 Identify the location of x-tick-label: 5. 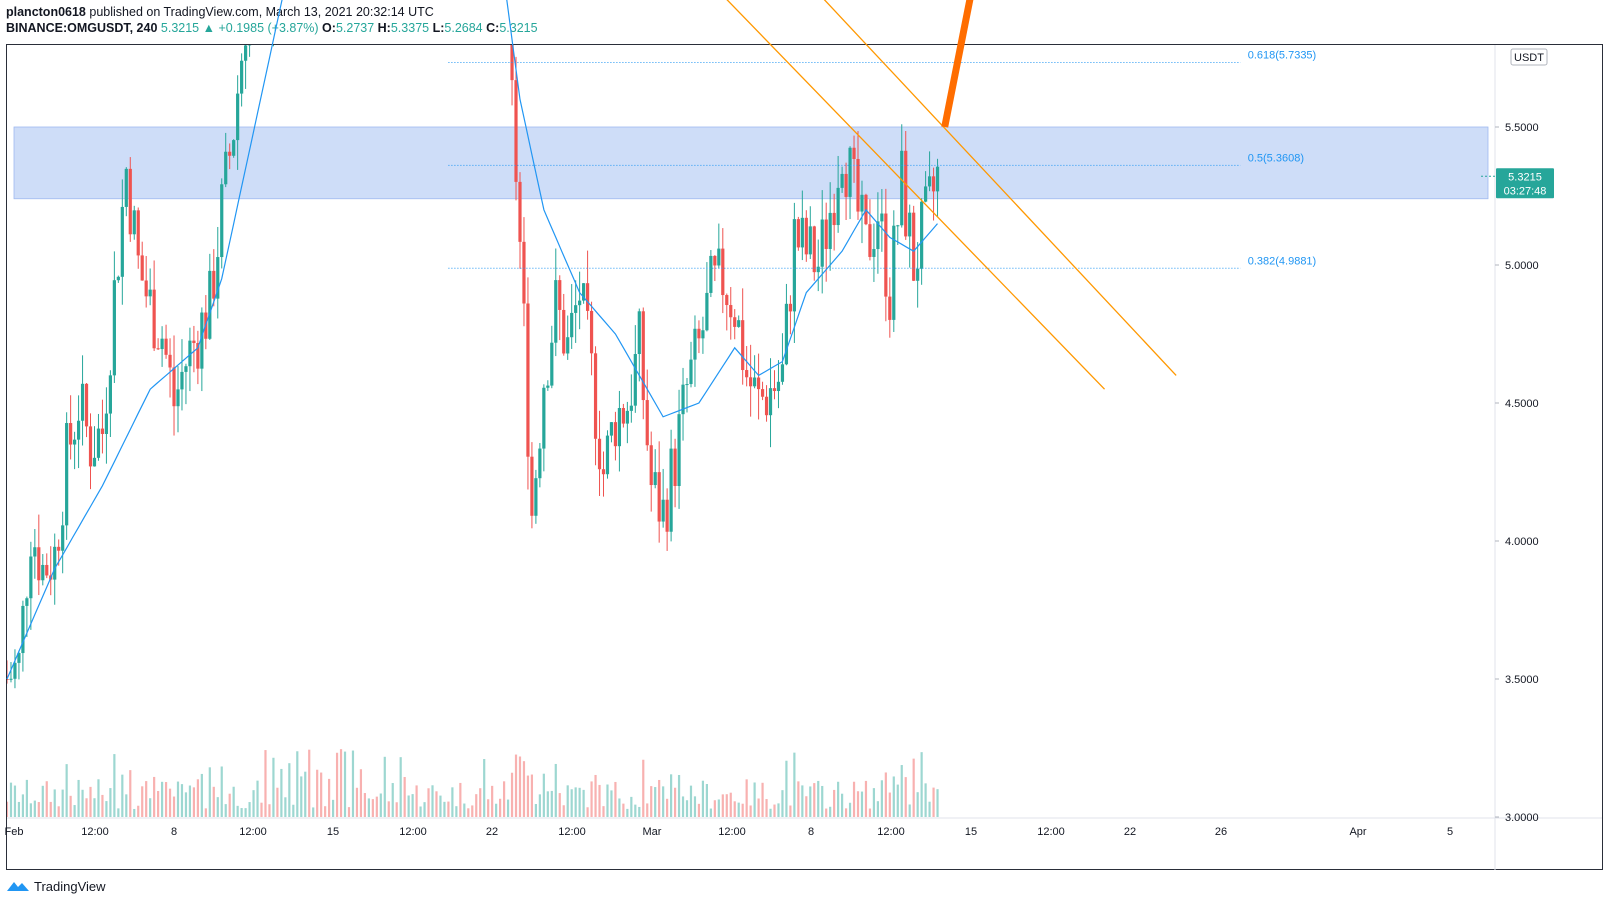
(1450, 832).